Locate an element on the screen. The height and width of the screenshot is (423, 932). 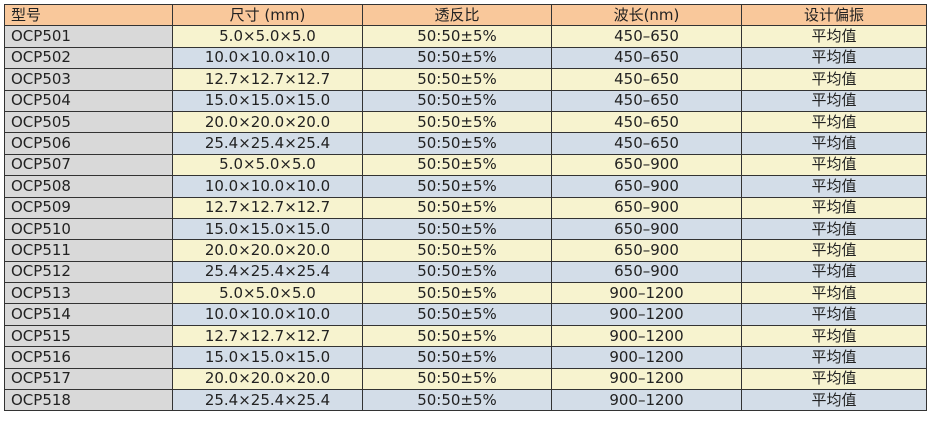
table-row: OCP516 15.0×15.0×15.0 50:50±5% 900–1200 平均值 is located at coordinates (465, 357).